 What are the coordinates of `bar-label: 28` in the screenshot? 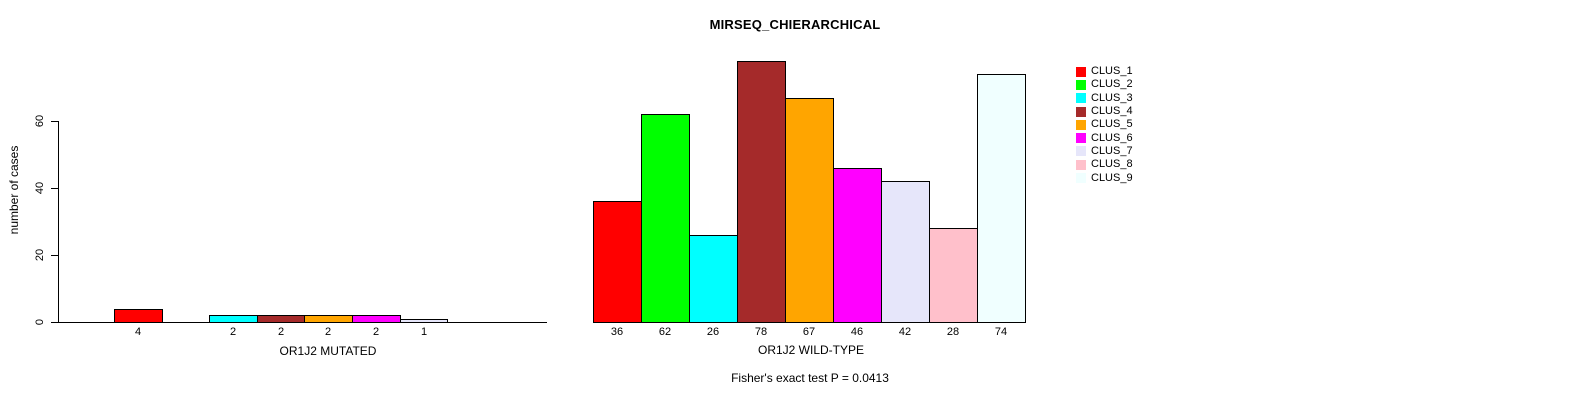 It's located at (953, 332).